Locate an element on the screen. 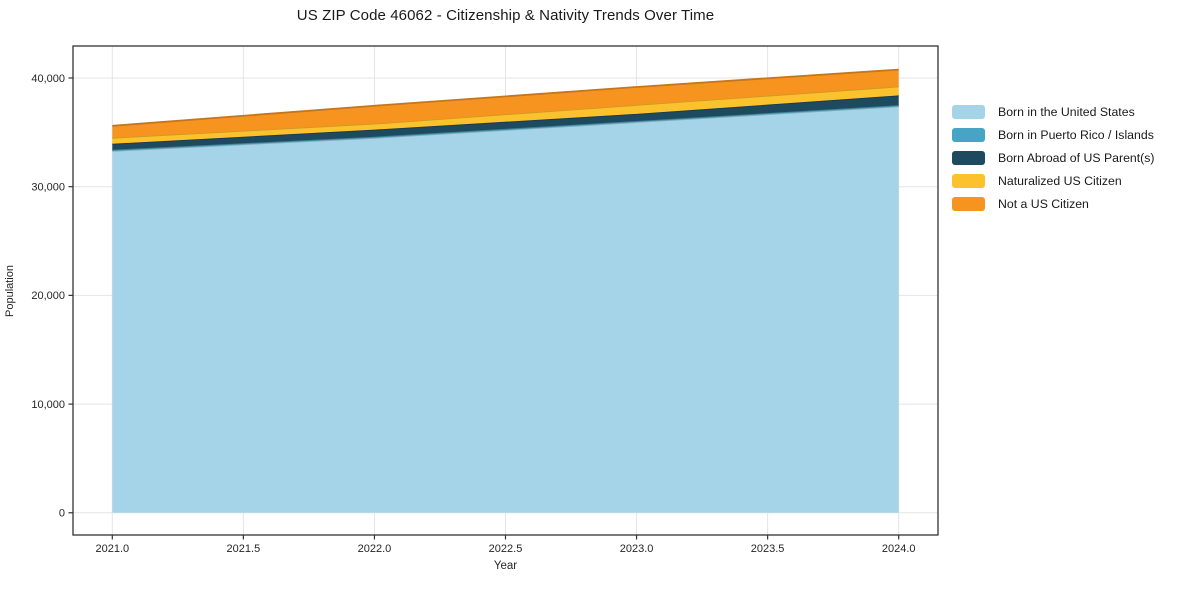 The height and width of the screenshot is (590, 1189). y-tick-label: 40,000 is located at coordinates (48, 79).